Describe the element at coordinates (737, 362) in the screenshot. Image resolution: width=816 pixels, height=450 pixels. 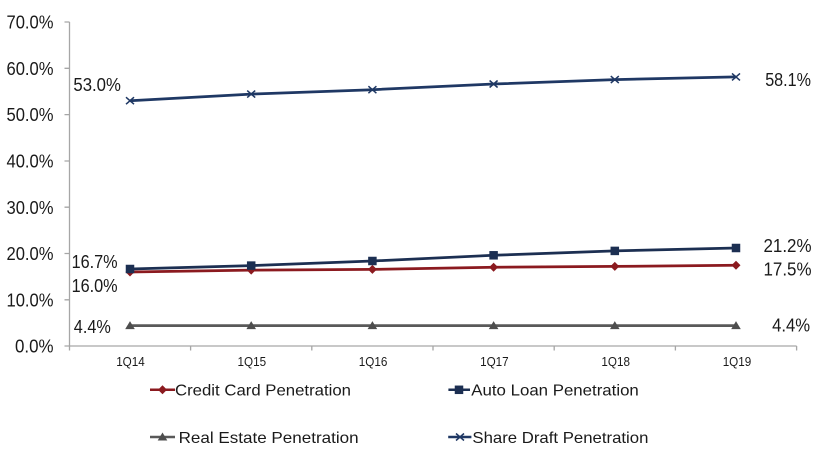
I see `svg-text: 1Q19` at that location.